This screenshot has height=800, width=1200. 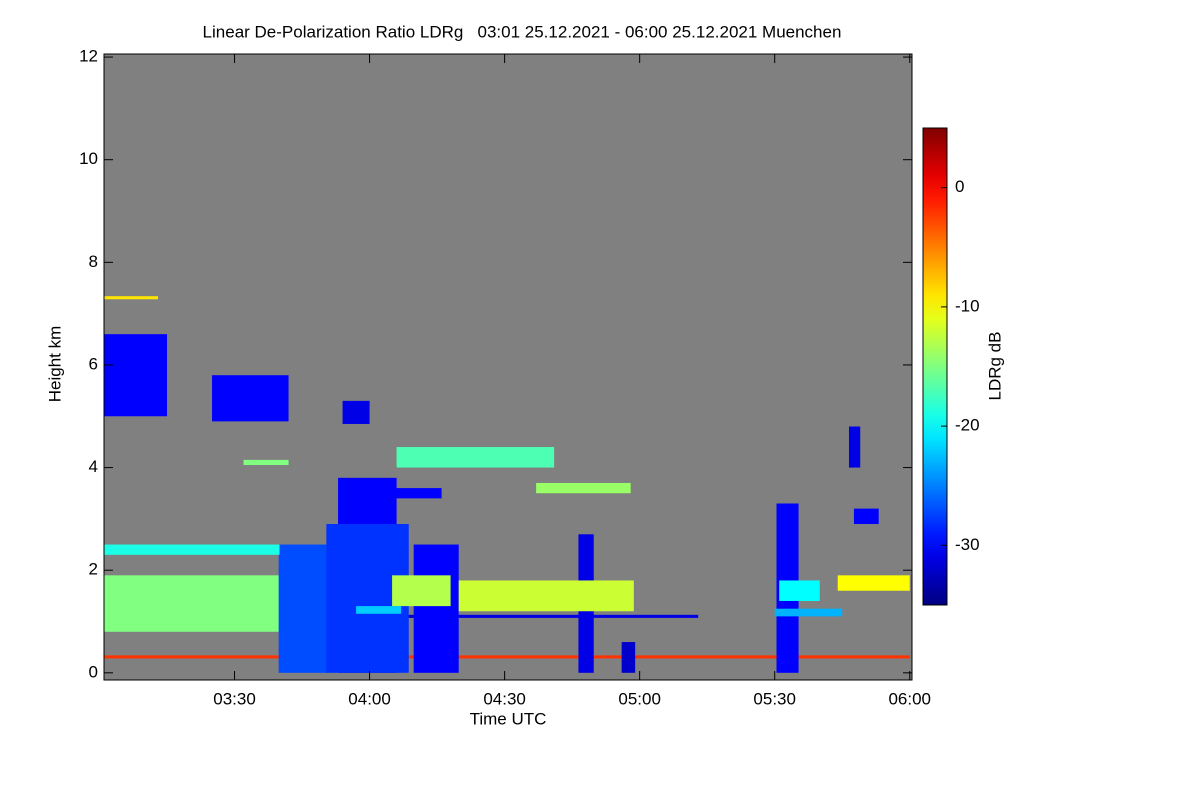 I want to click on x-tick-label: 03:30, so click(x=234, y=698).